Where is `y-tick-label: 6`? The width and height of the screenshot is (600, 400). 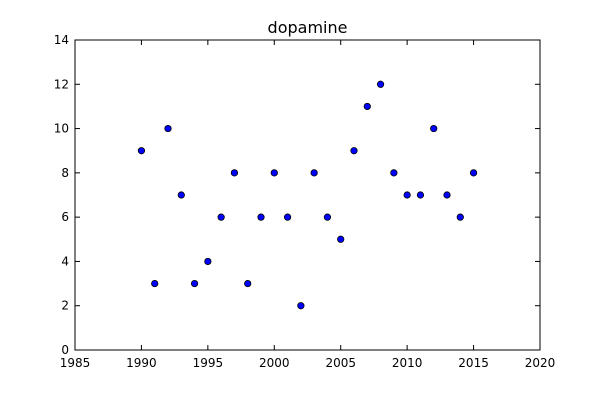
y-tick-label: 6 is located at coordinates (65, 217).